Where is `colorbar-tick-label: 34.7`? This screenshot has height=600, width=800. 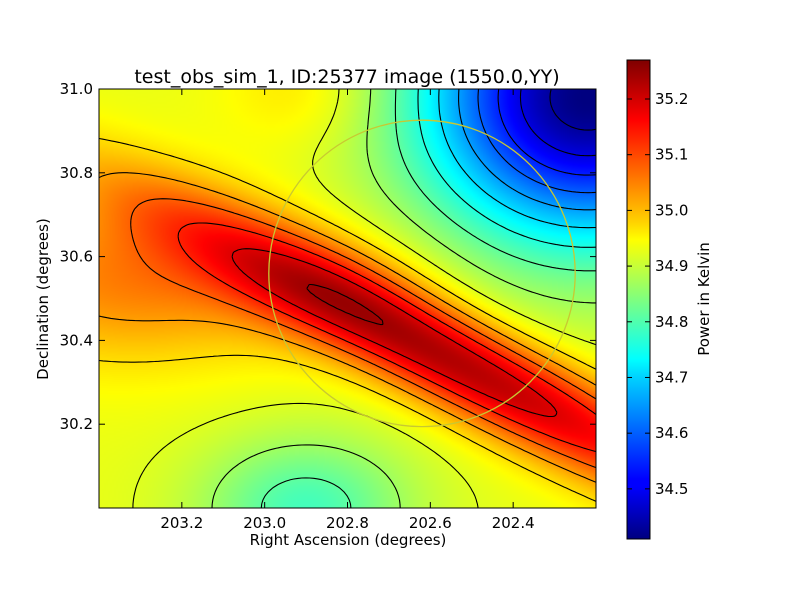 colorbar-tick-label: 34.7 is located at coordinates (671, 377).